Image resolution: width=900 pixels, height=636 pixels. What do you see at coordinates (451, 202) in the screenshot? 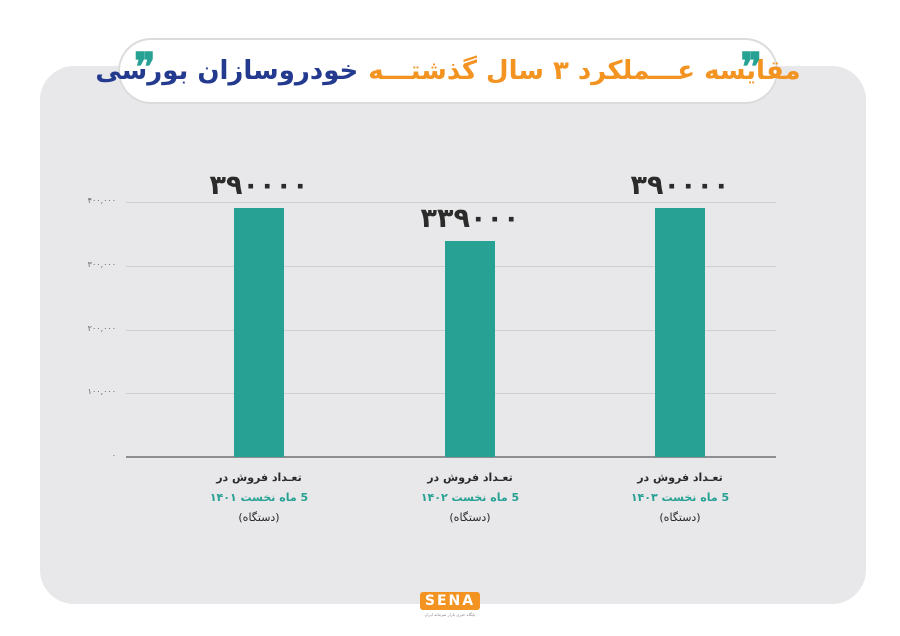
I see `gridline` at bounding box center [451, 202].